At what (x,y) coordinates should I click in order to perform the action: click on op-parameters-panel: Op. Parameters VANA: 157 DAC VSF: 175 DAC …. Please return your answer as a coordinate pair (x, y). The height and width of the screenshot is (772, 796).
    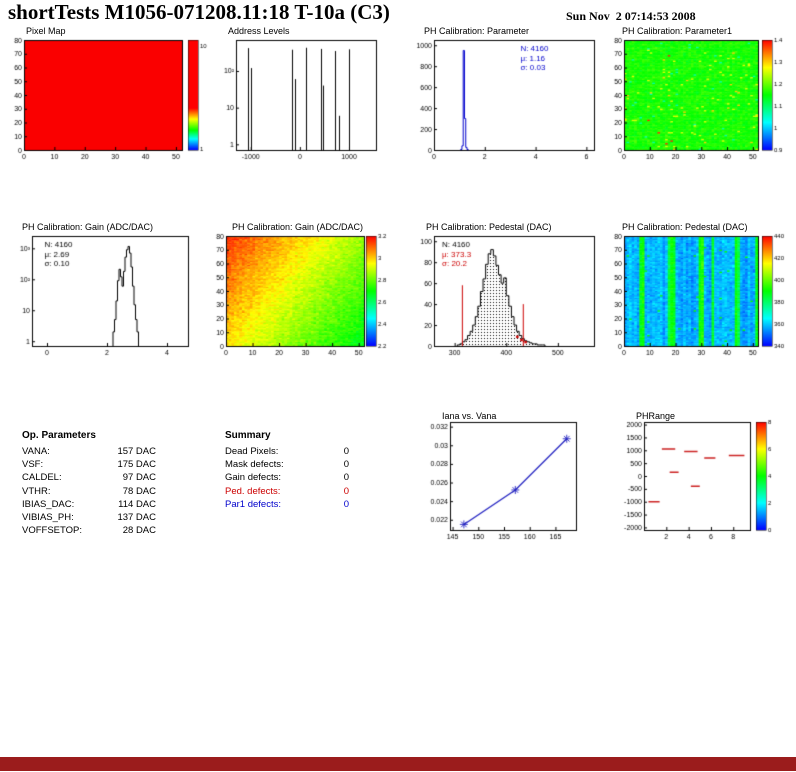
    Looking at the image, I should click on (89, 483).